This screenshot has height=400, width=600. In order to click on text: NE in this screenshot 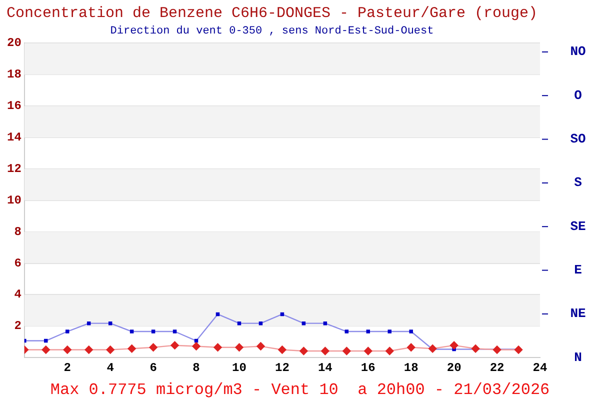, I will do `click(578, 314)`.